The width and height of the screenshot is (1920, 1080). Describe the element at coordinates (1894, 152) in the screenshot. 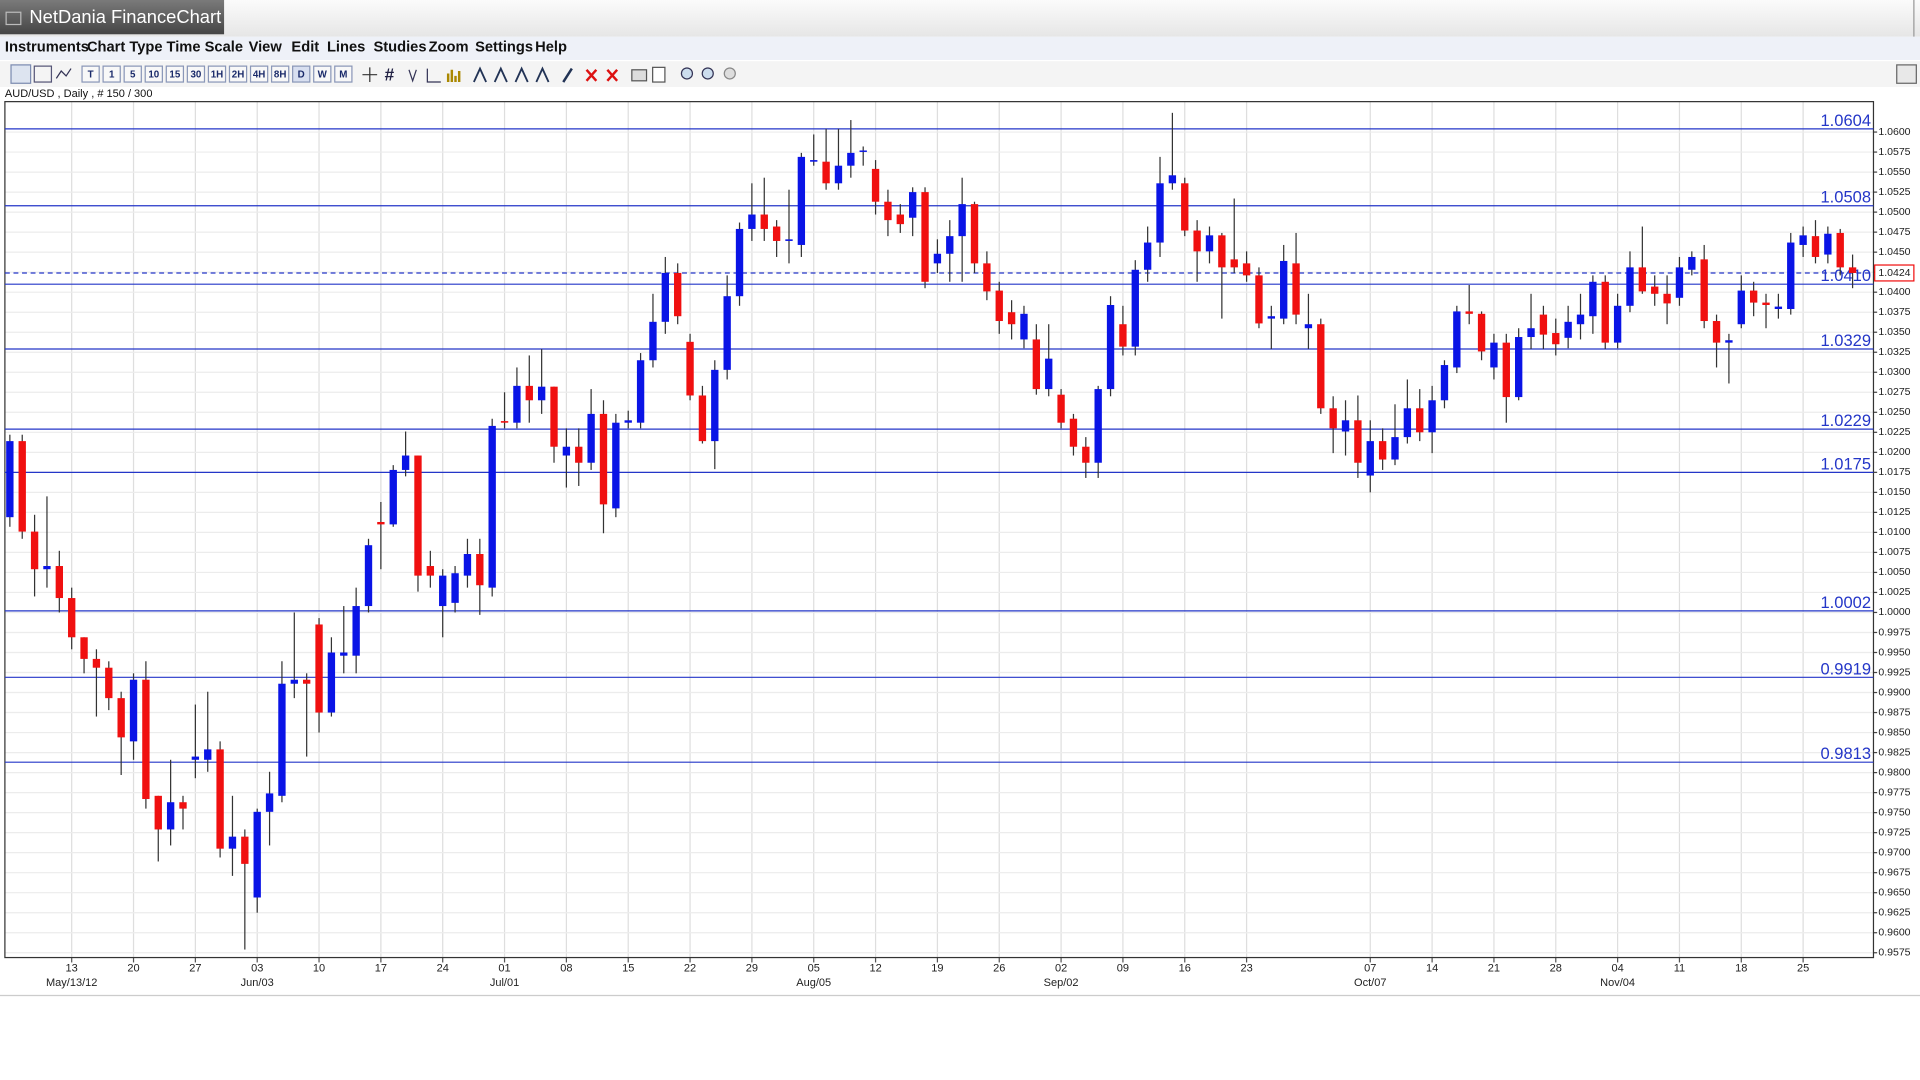

I see `y-tick-label: 1.0575` at that location.